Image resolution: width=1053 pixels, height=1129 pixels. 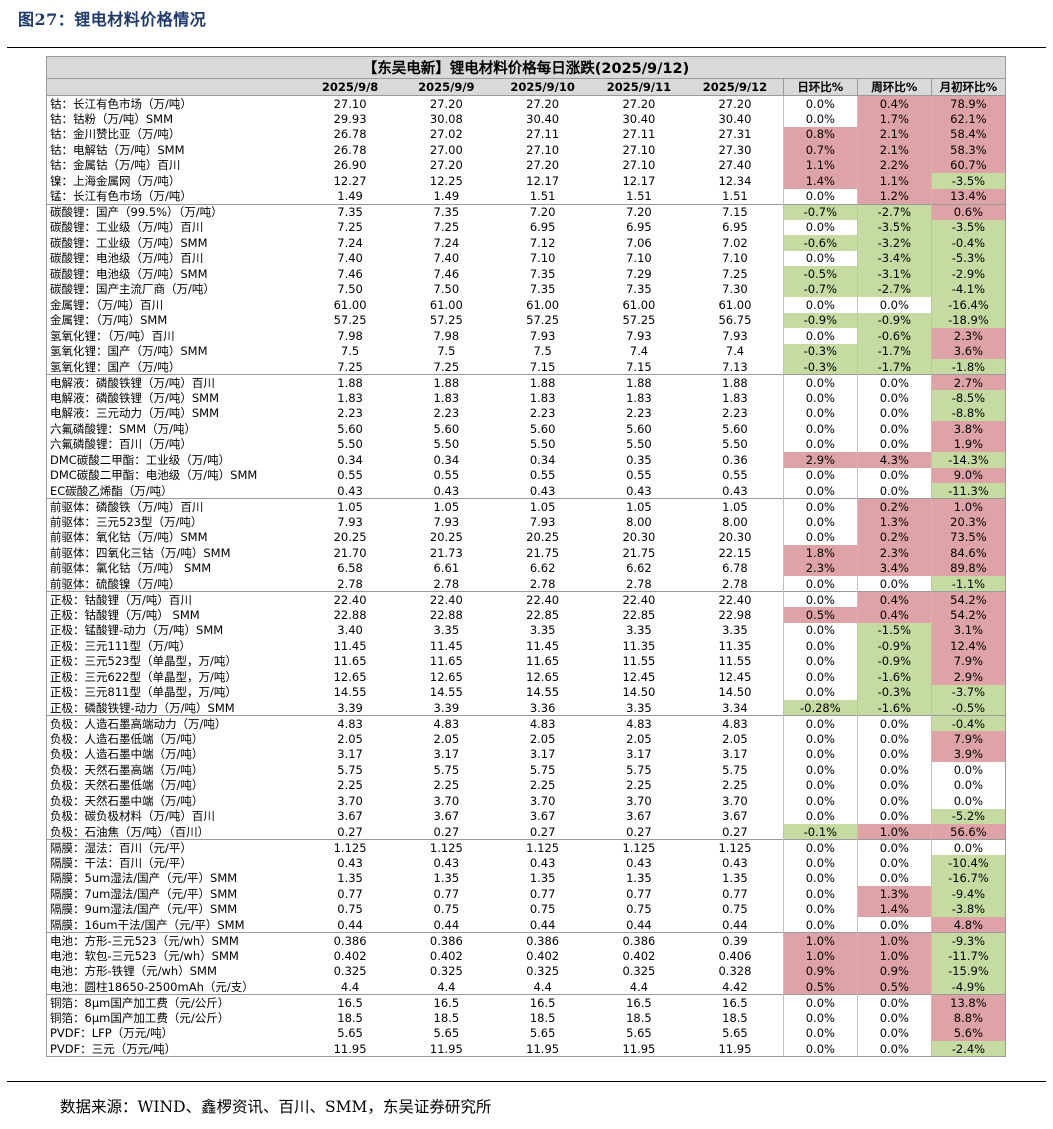 I want to click on row-label: 金属锂：（万/吨）SMM, so click(x=173, y=320).